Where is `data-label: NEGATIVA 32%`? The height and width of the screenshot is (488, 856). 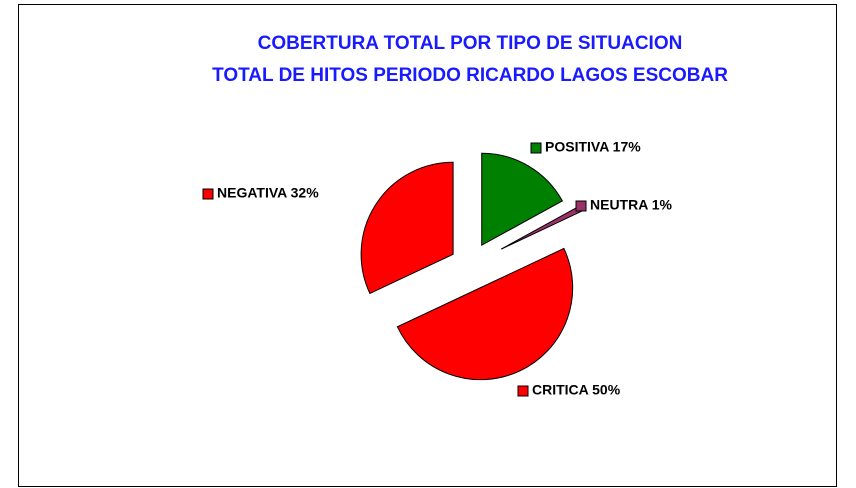 data-label: NEGATIVA 32% is located at coordinates (268, 193).